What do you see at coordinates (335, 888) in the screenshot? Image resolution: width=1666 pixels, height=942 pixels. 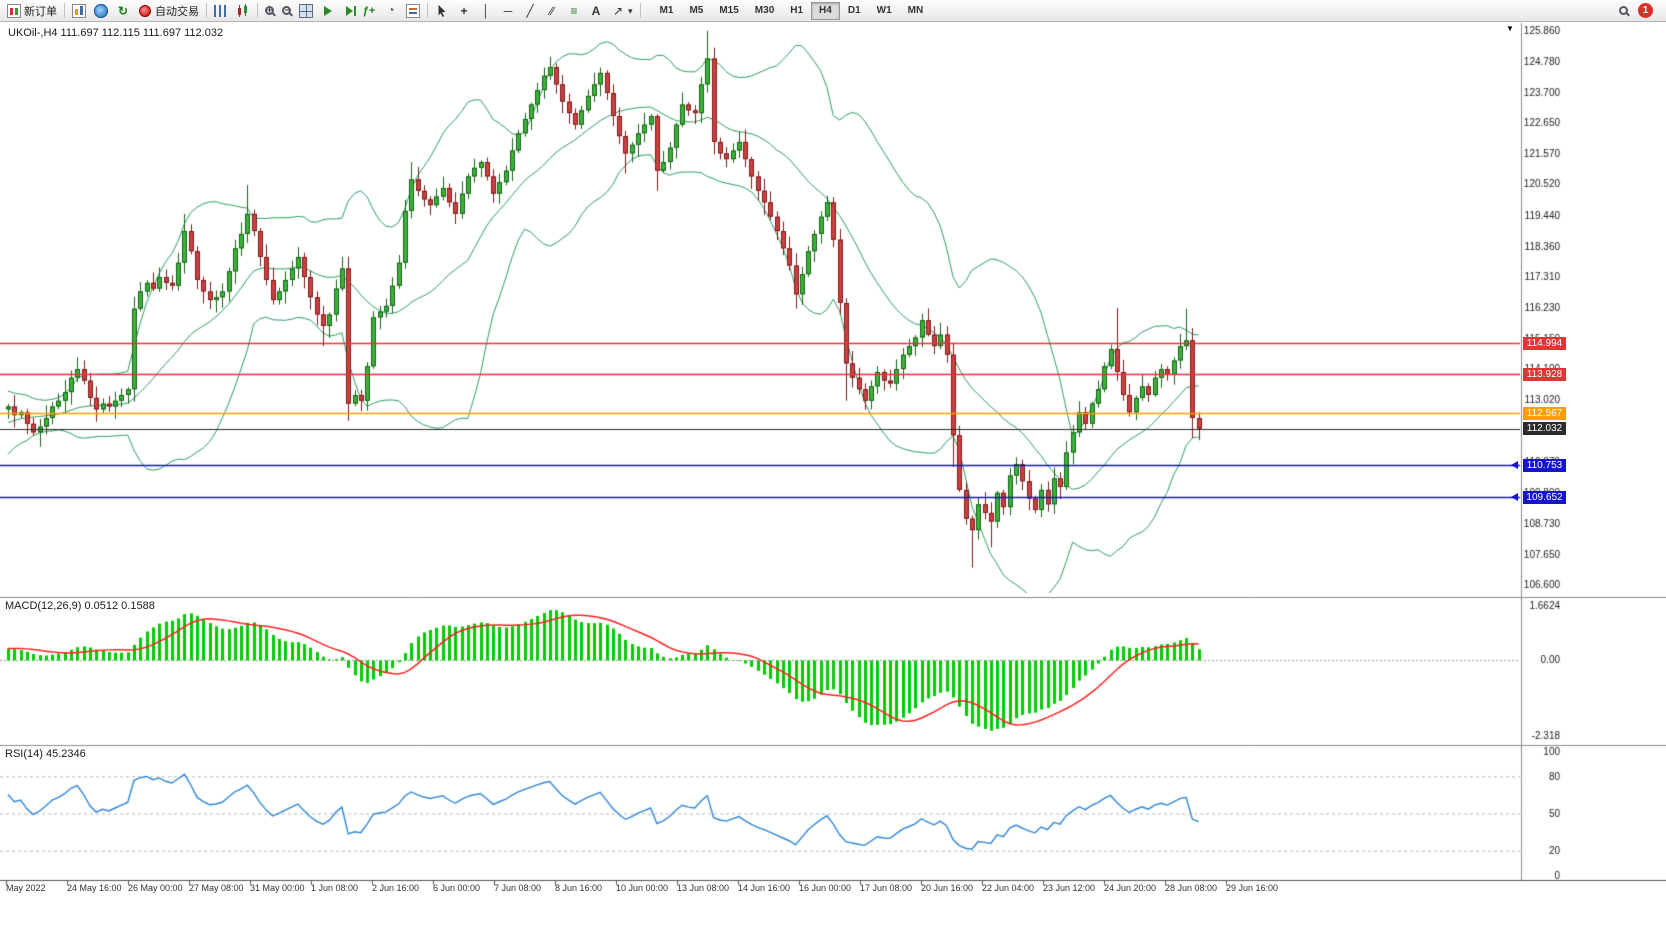 I see `time-axis-label: 1 Jun 08:00` at bounding box center [335, 888].